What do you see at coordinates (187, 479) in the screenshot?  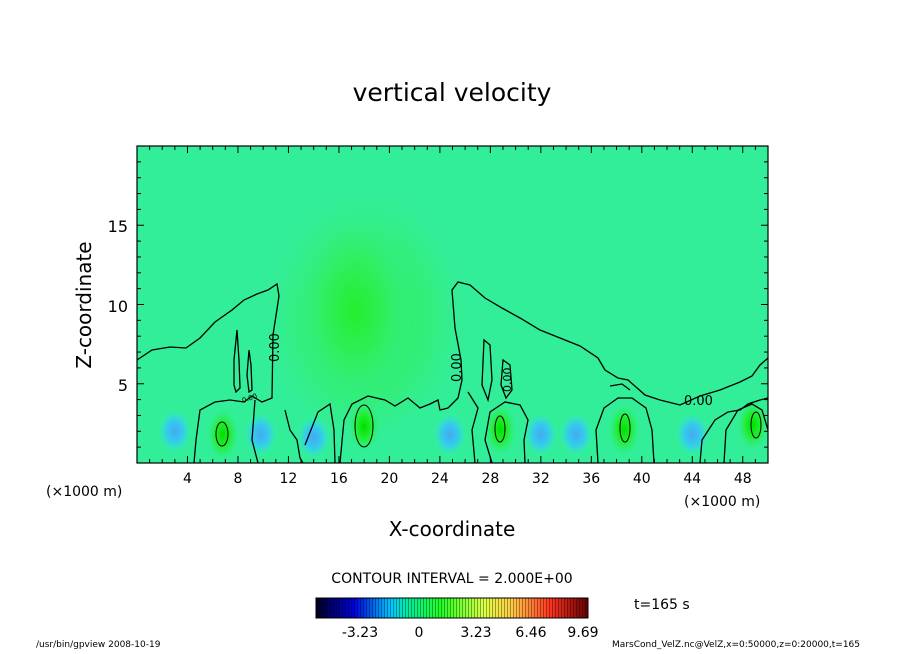 I see `x-tick-label: 4` at bounding box center [187, 479].